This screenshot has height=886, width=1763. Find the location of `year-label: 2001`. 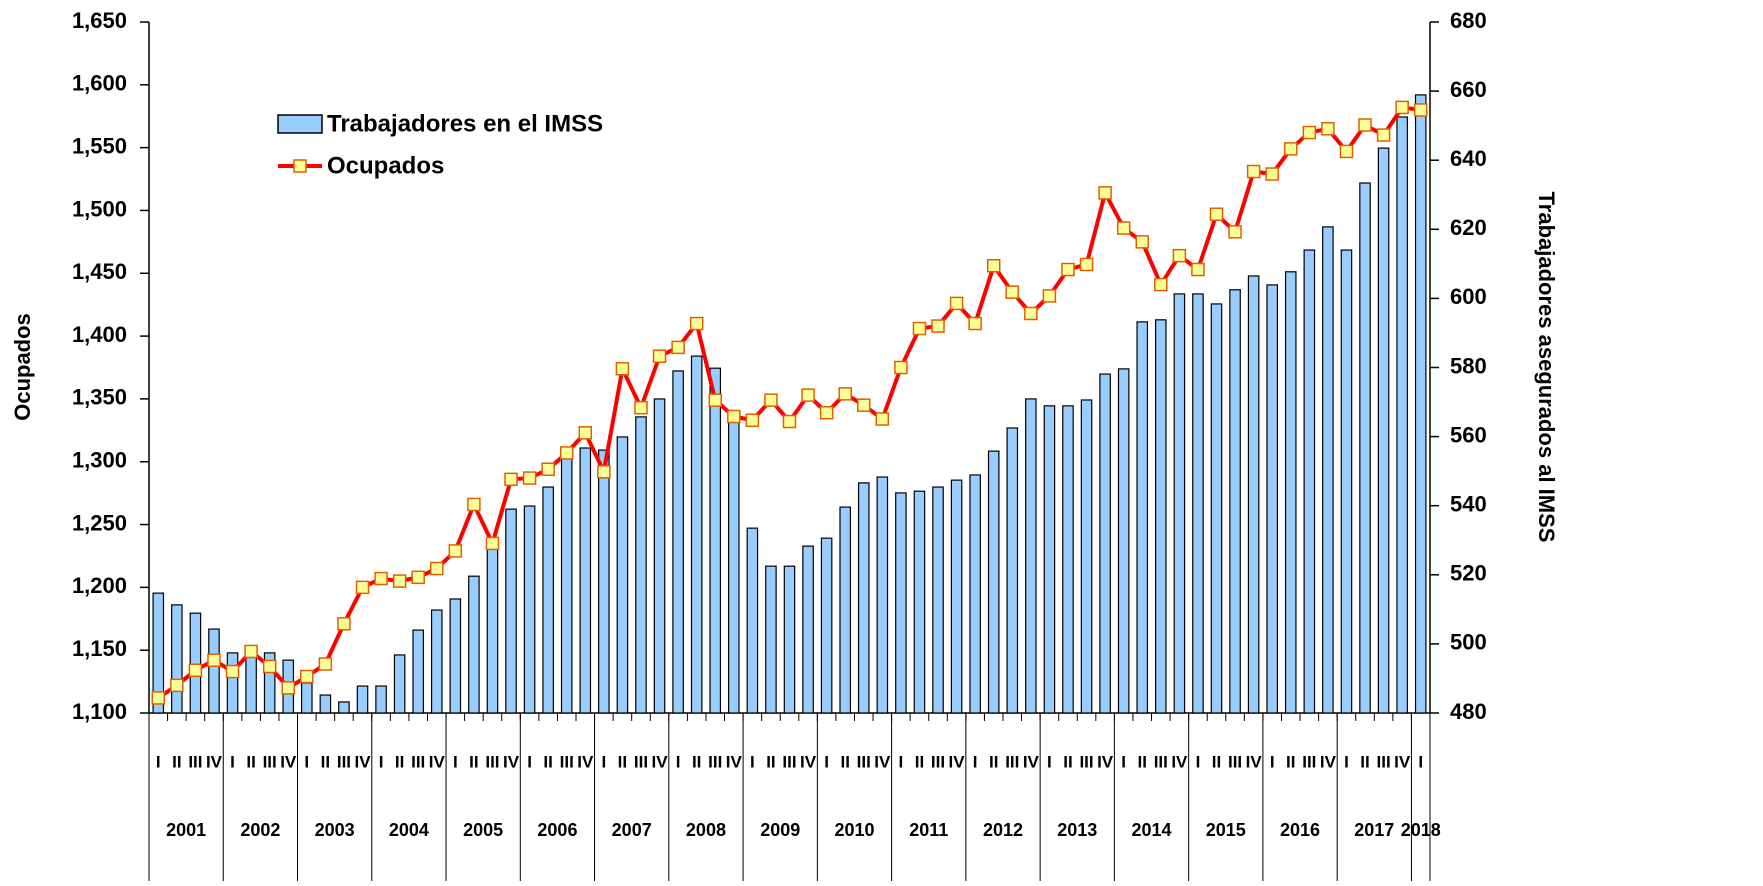

year-label: 2001 is located at coordinates (186, 830).